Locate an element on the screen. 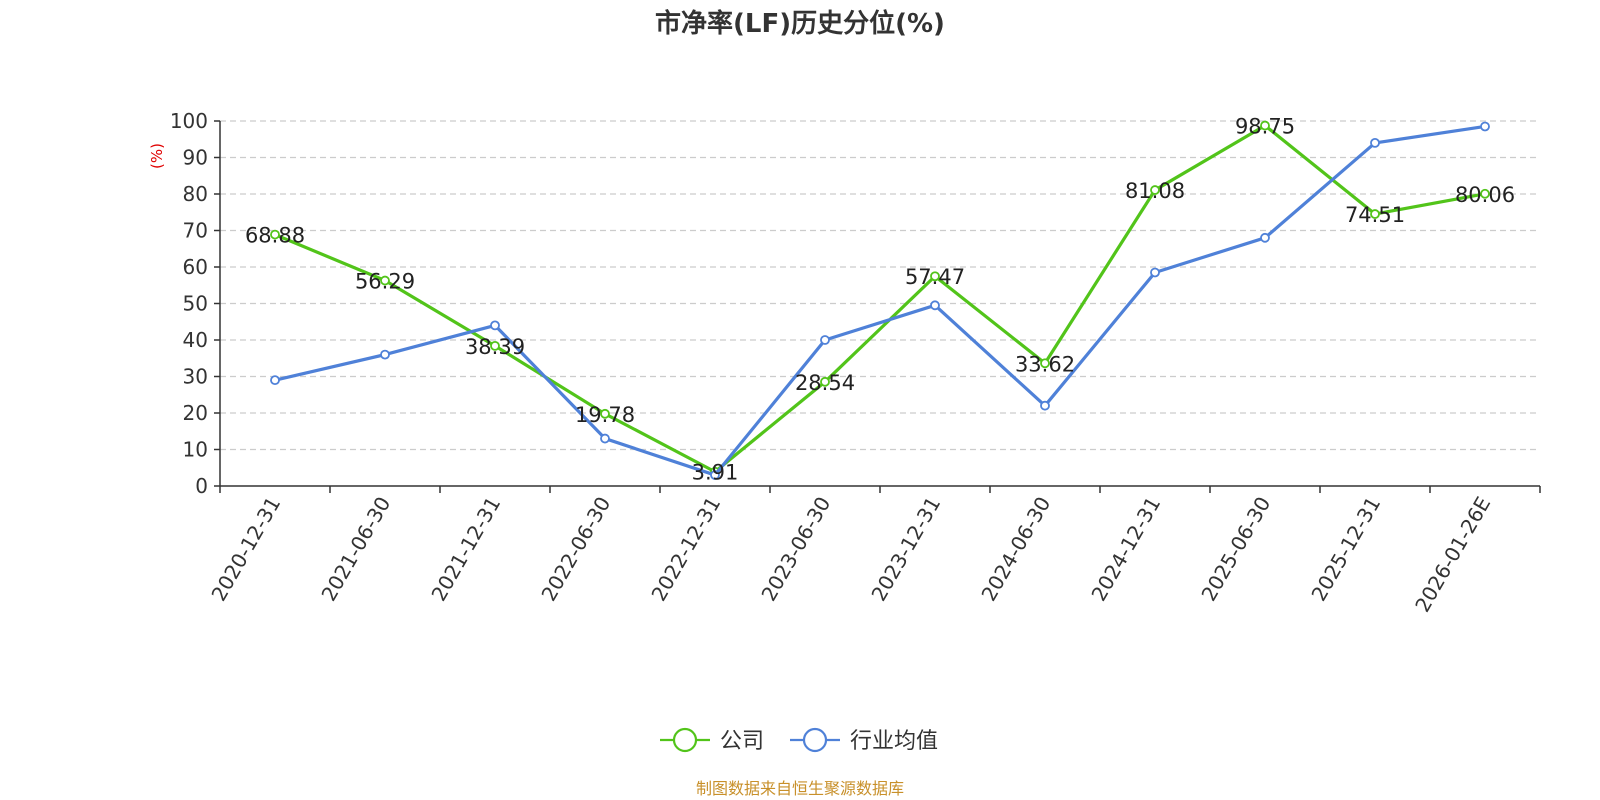 The image size is (1600, 800). y-tick-label: 100 is located at coordinates (189, 121).